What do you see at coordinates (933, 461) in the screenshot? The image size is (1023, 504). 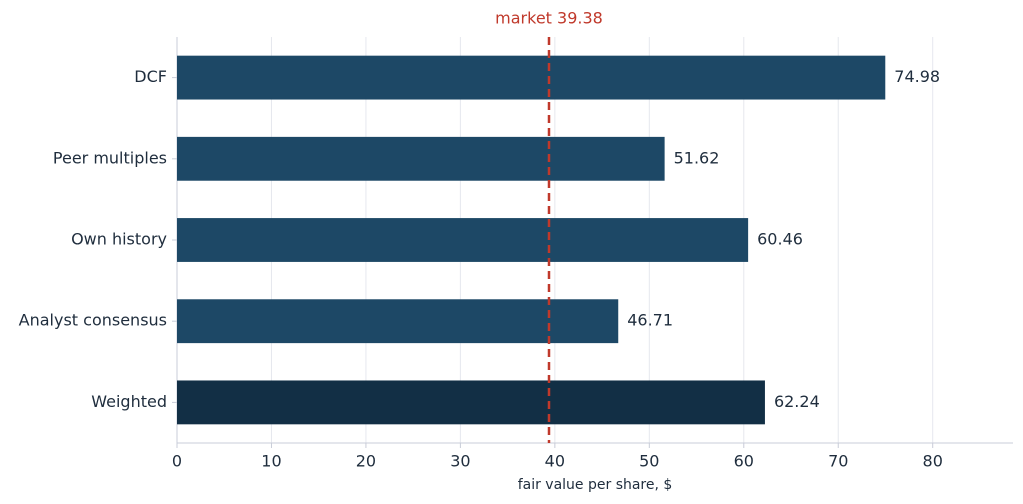 I see `x-tick-label: 80` at bounding box center [933, 461].